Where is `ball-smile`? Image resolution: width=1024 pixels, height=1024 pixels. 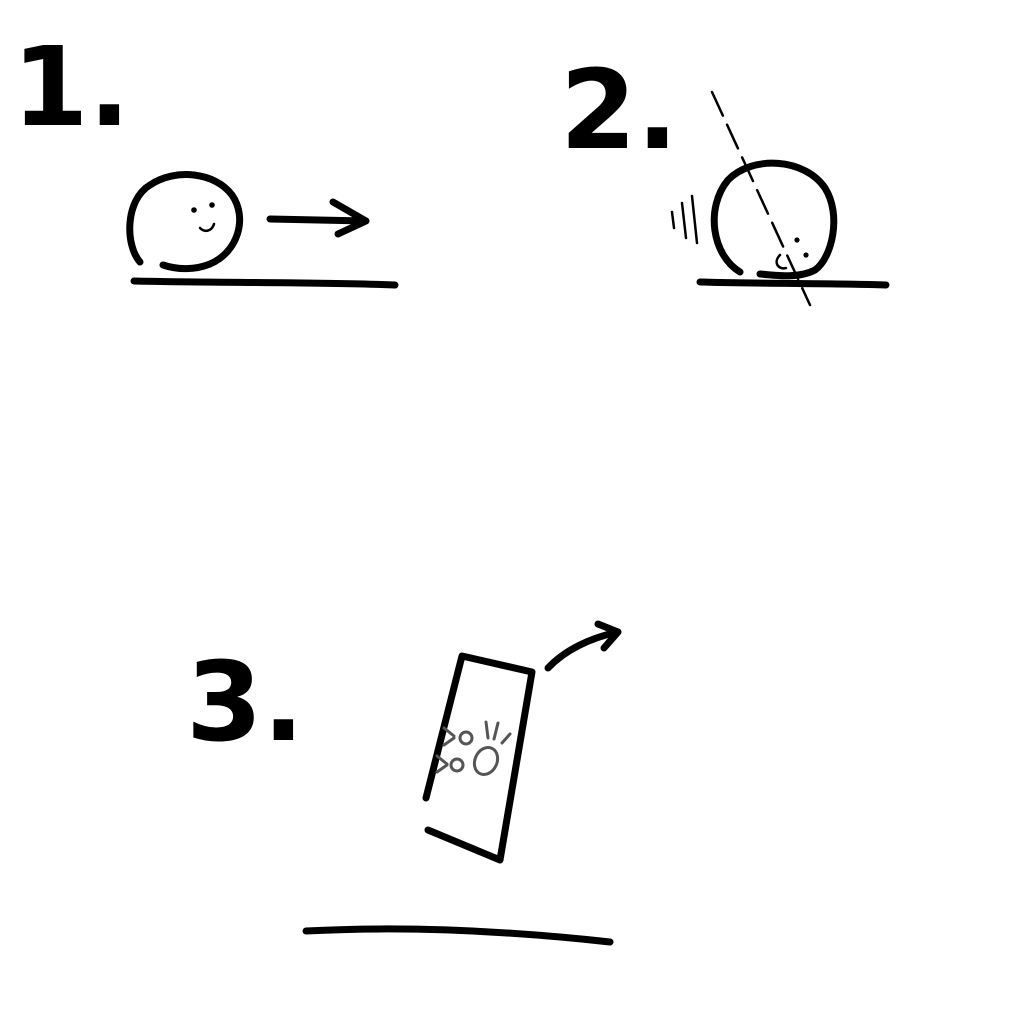 ball-smile is located at coordinates (207, 227).